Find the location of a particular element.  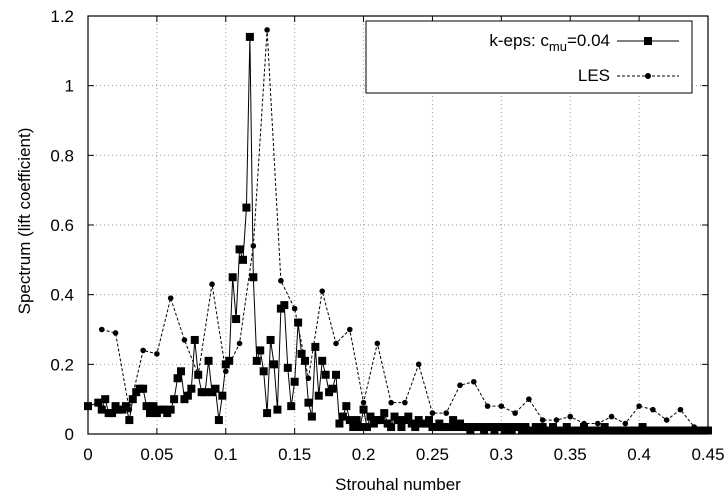

y-tick-label: 0.6 is located at coordinates (62, 225).